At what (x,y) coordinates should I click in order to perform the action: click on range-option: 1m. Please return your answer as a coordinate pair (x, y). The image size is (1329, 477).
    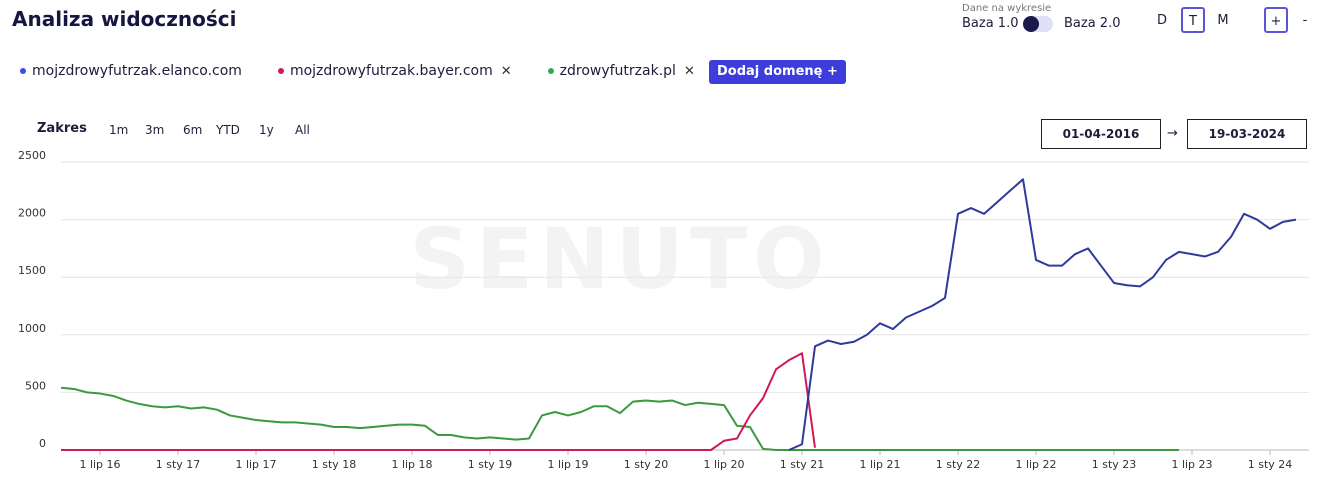
    Looking at the image, I should click on (119, 130).